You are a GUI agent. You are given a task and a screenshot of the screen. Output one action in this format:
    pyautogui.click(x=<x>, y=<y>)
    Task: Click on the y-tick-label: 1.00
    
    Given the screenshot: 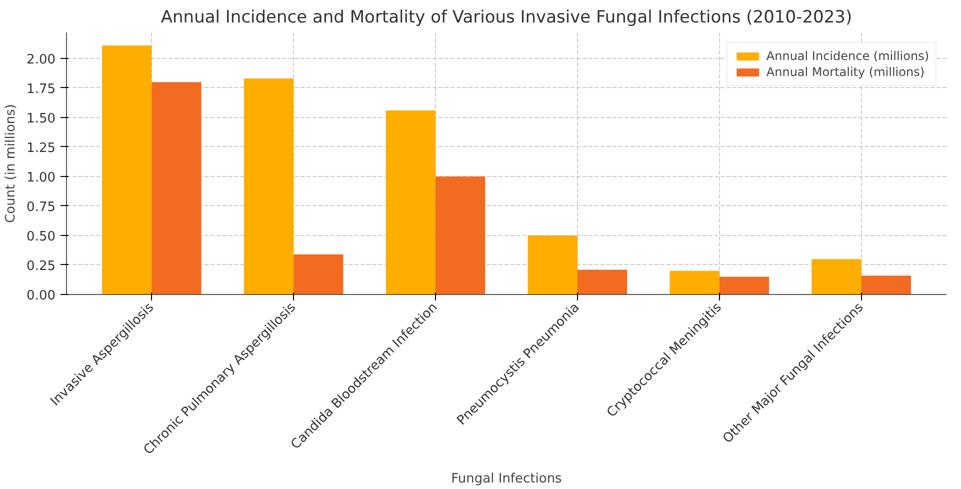 What is the action you would take?
    pyautogui.click(x=41, y=178)
    